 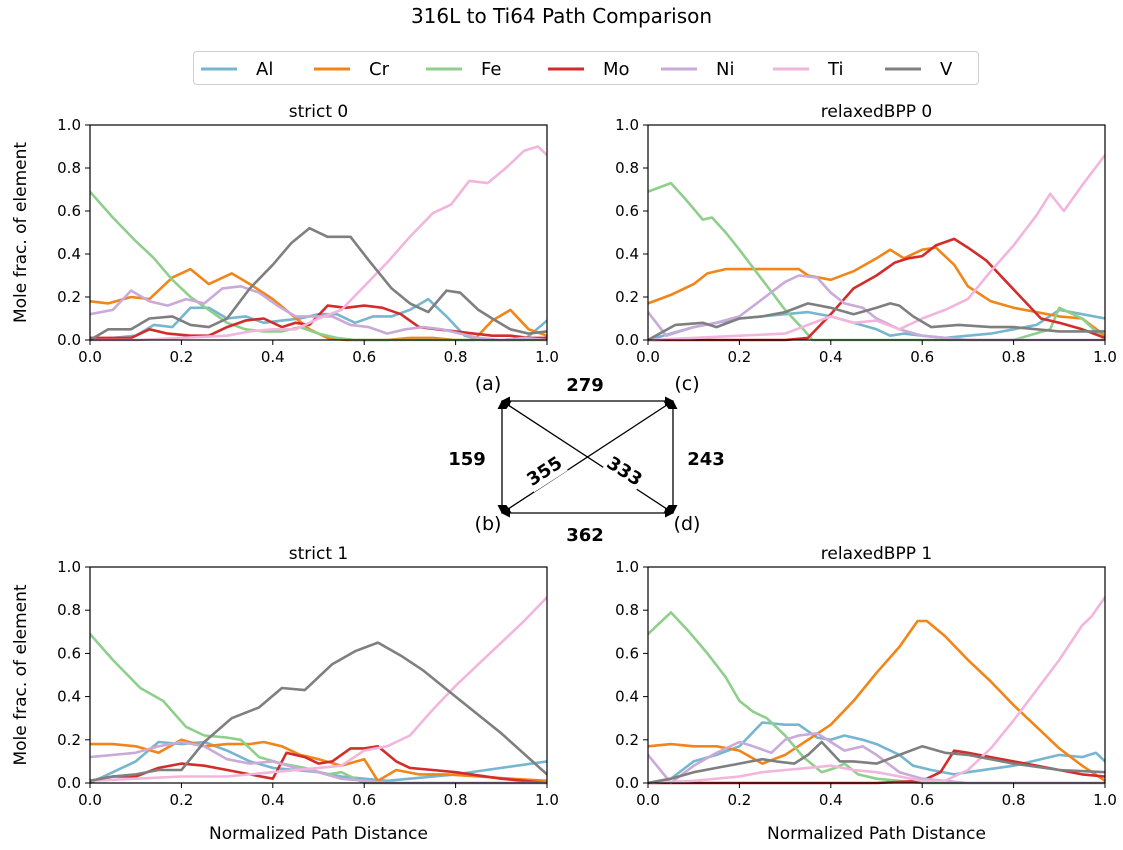 I want to click on chart-title: relaxedBPP 0, so click(x=876, y=112).